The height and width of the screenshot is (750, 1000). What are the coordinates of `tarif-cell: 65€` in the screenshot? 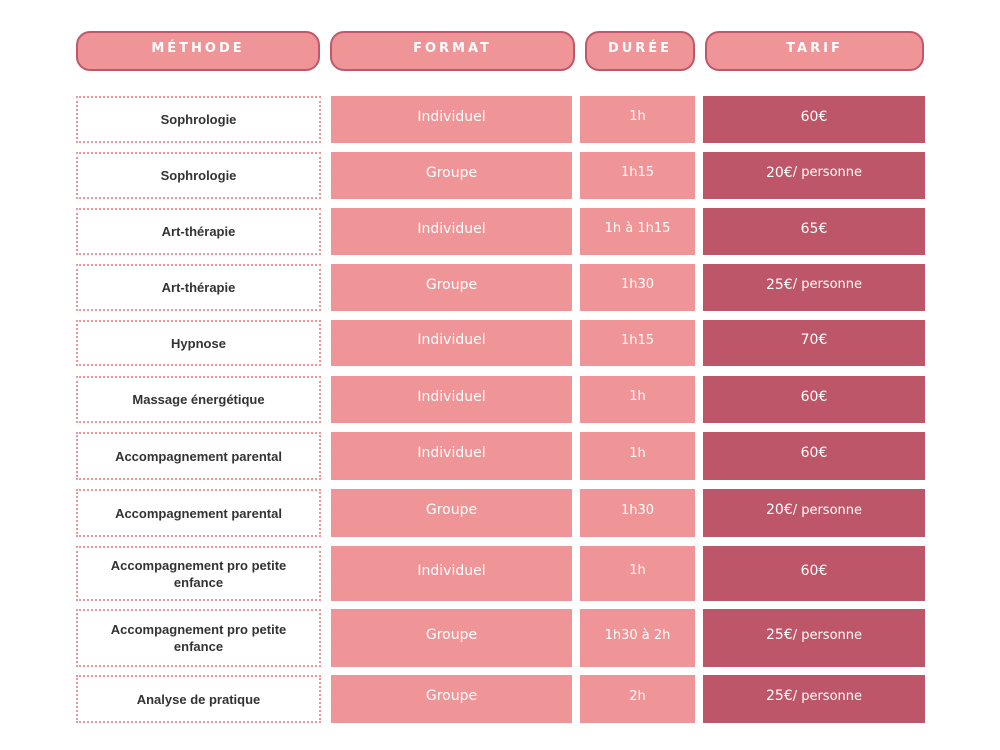 It's located at (814, 231).